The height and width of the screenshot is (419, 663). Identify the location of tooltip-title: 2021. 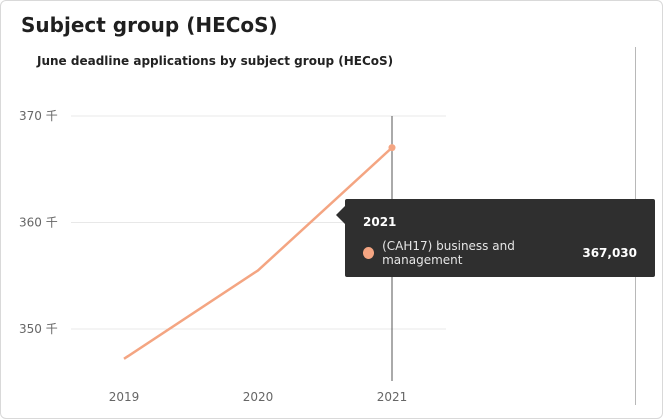
(380, 222).